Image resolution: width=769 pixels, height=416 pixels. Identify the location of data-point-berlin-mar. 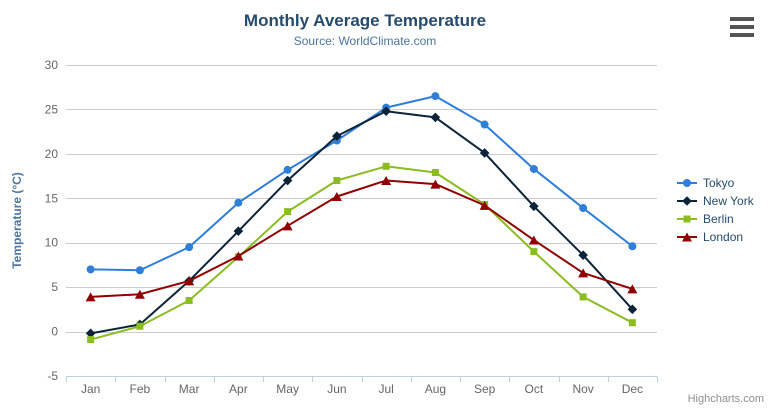
(189, 300).